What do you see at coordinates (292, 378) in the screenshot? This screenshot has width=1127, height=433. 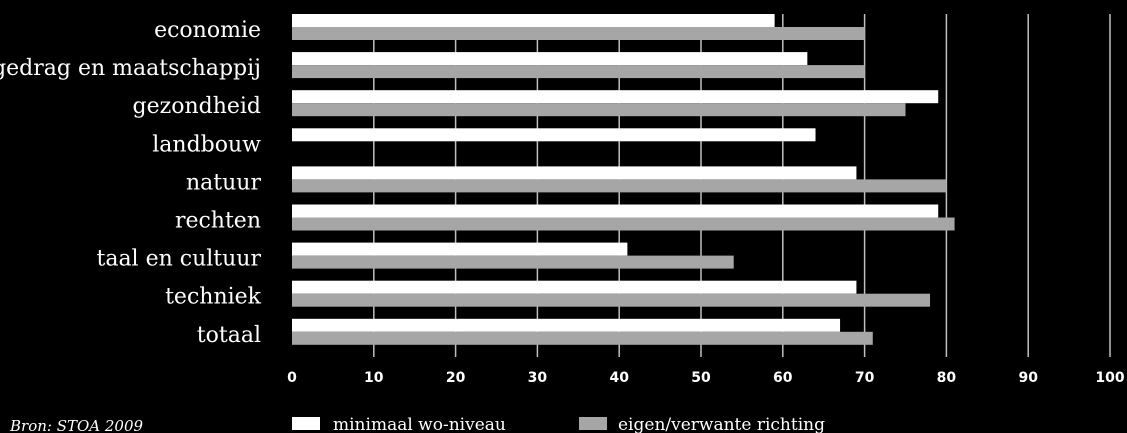 I see `x-tick-label-0: 0` at bounding box center [292, 378].